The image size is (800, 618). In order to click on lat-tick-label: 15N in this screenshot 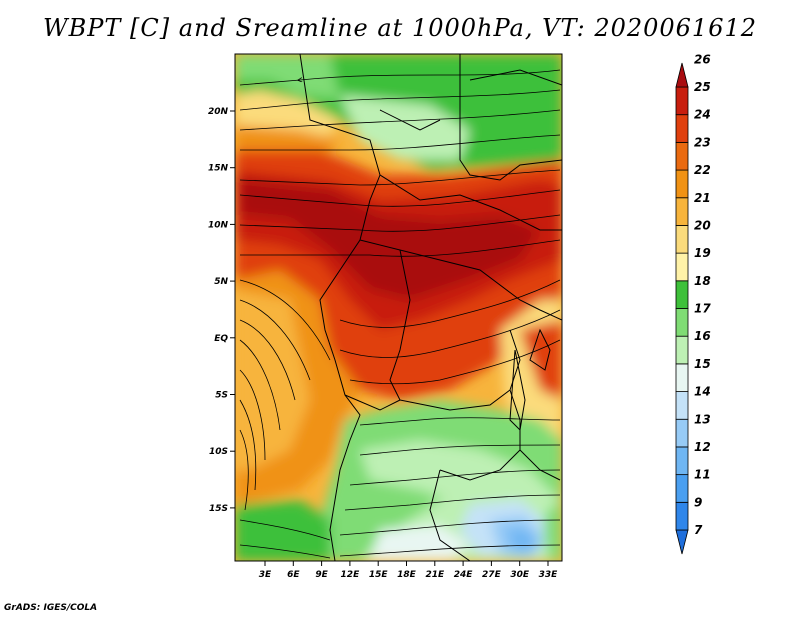, I will do `click(218, 169)`.